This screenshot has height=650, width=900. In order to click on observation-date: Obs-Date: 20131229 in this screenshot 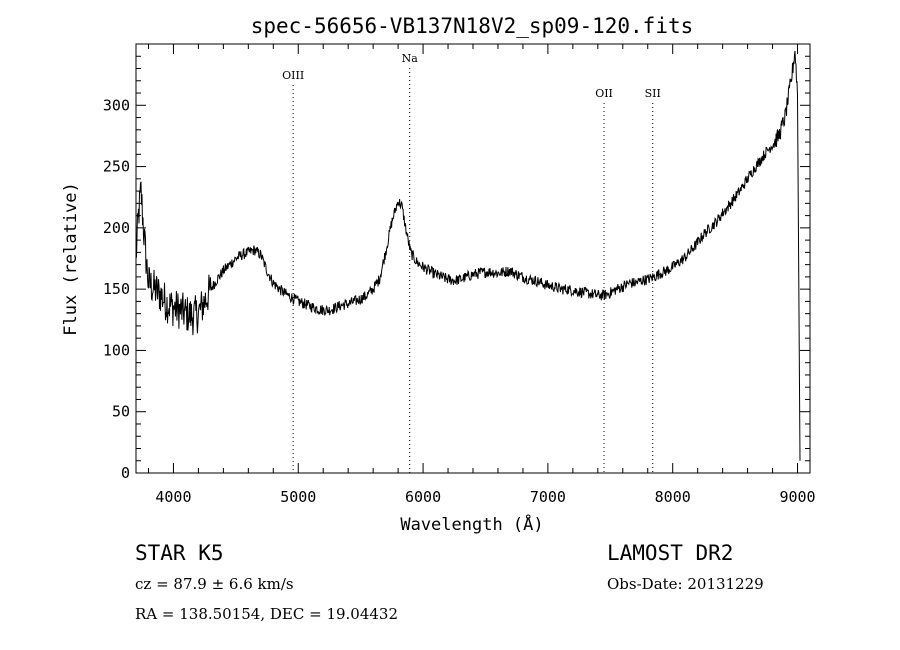, I will do `click(685, 584)`.